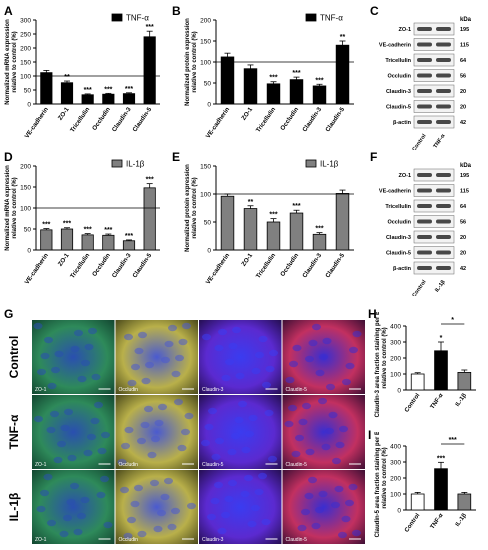 The image size is (488, 550). Describe the element at coordinates (135, 164) in the screenshot. I see `legend-label: IL-1β` at that location.